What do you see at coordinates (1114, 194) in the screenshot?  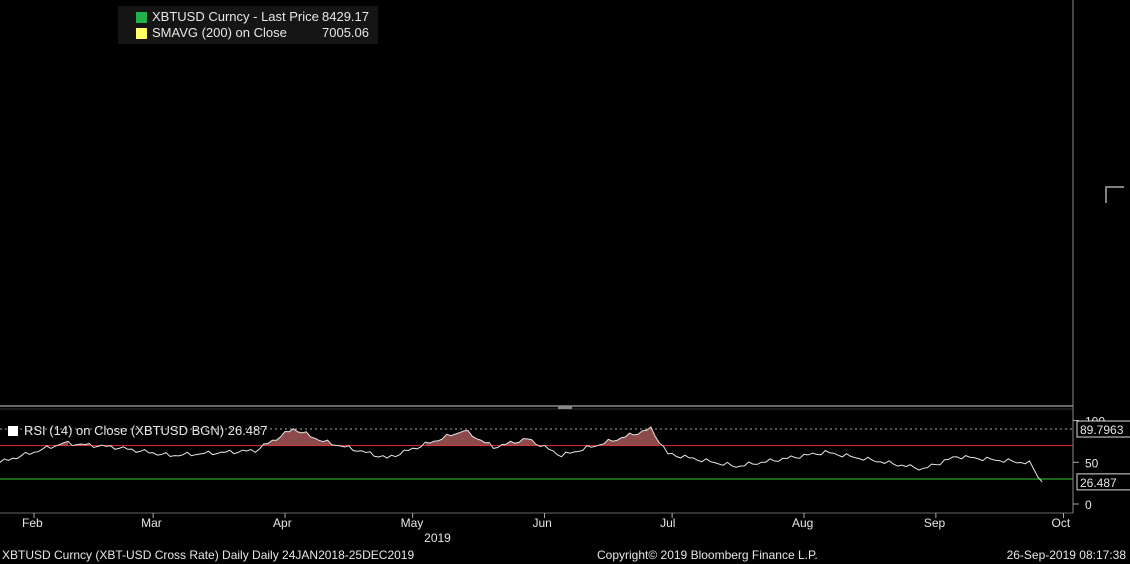 I see `axis-marker` at bounding box center [1114, 194].